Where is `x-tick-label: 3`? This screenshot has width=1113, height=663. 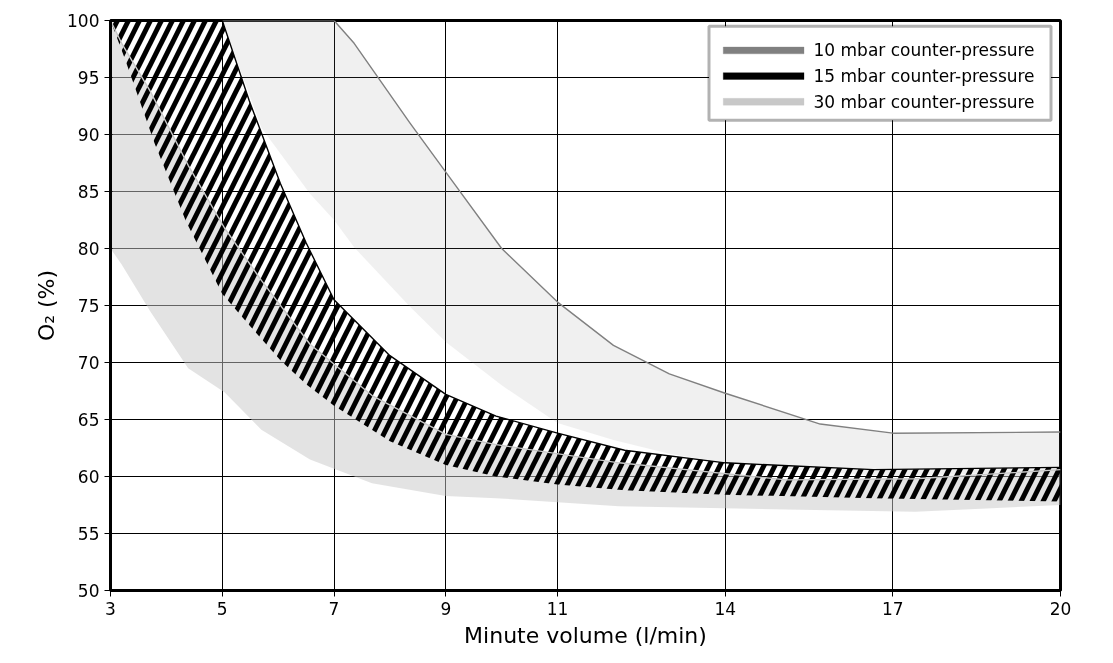
x-tick-label: 3 is located at coordinates (110, 608).